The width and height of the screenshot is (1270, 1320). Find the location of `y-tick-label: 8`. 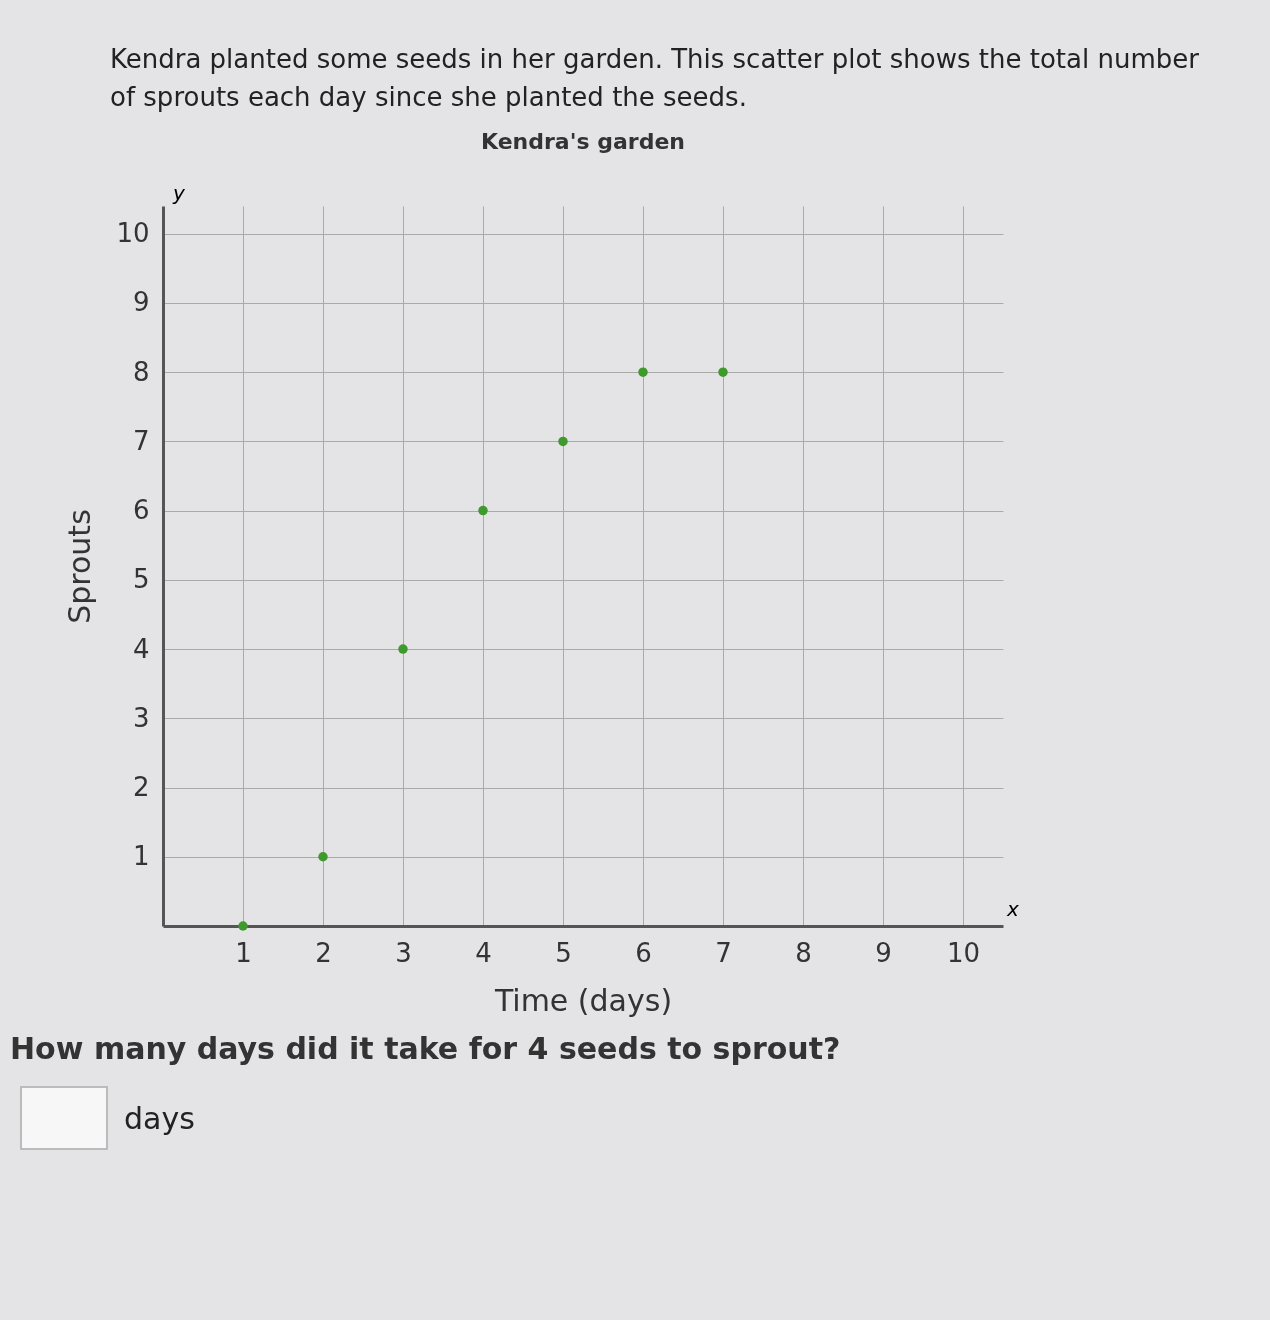

y-tick-label: 8 is located at coordinates (141, 371).